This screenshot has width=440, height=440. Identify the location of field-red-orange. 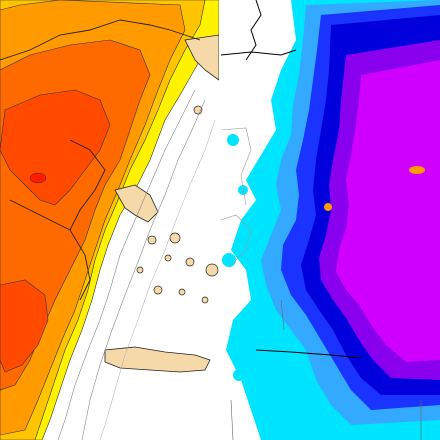
(55, 147).